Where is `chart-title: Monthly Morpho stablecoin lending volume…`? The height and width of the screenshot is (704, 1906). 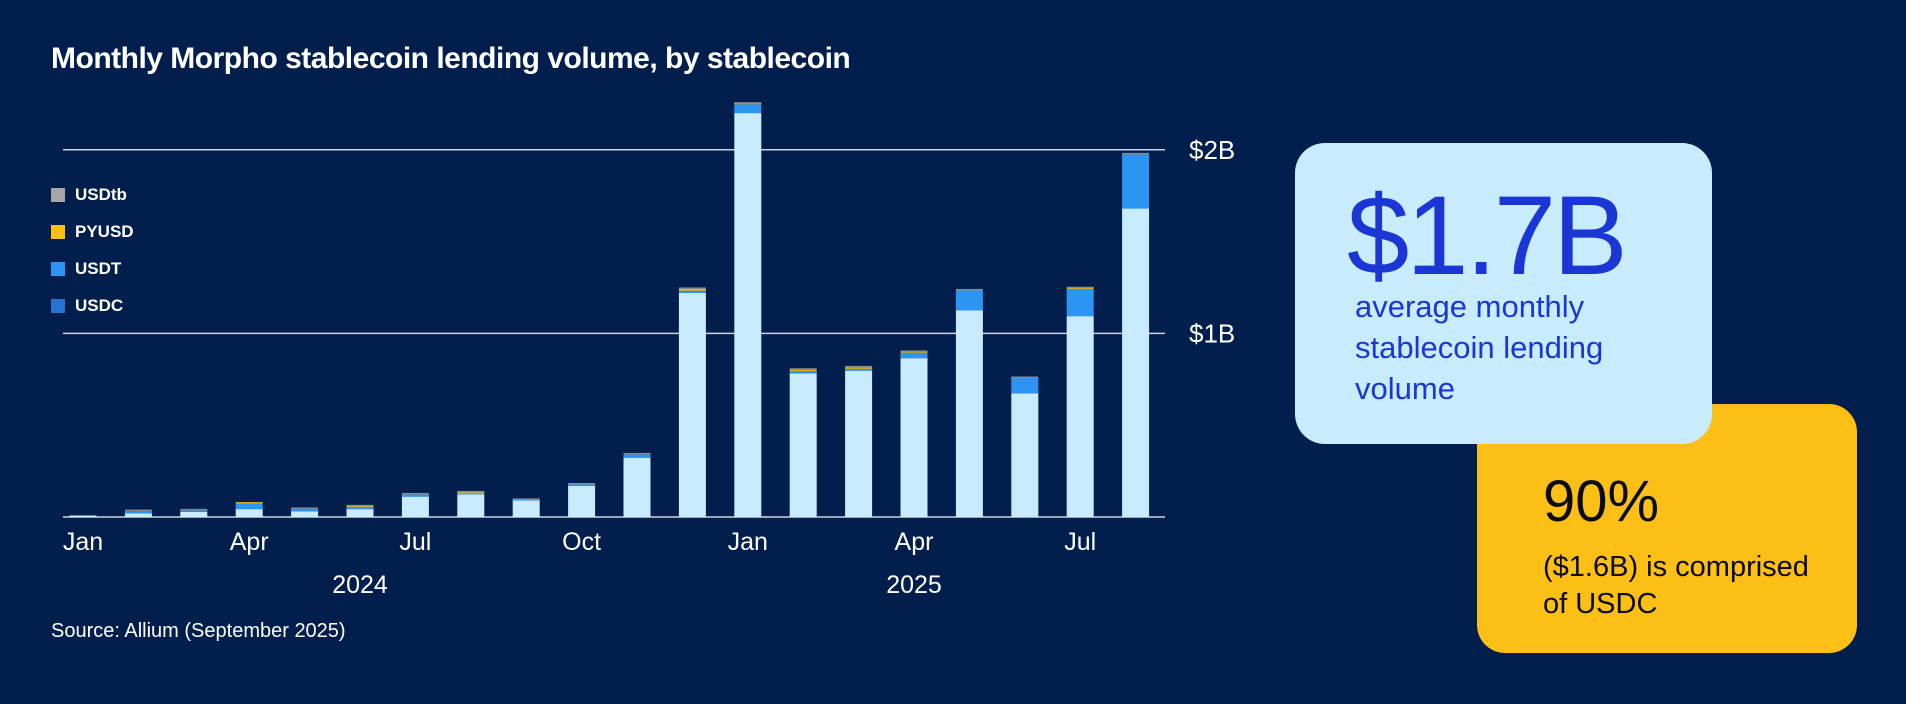 chart-title: Monthly Morpho stablecoin lending volume… is located at coordinates (451, 58).